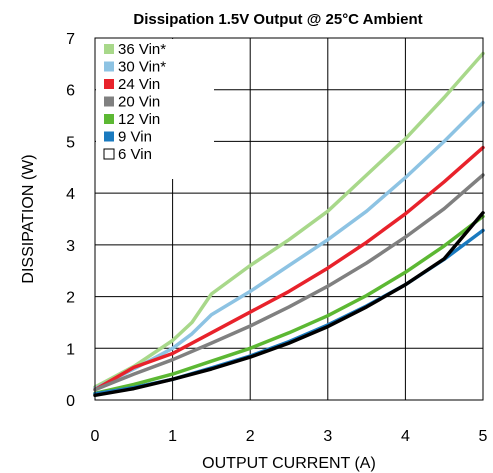 This screenshot has height=473, width=493. What do you see at coordinates (70, 91) in the screenshot?
I see `y-tick-label: 6` at bounding box center [70, 91].